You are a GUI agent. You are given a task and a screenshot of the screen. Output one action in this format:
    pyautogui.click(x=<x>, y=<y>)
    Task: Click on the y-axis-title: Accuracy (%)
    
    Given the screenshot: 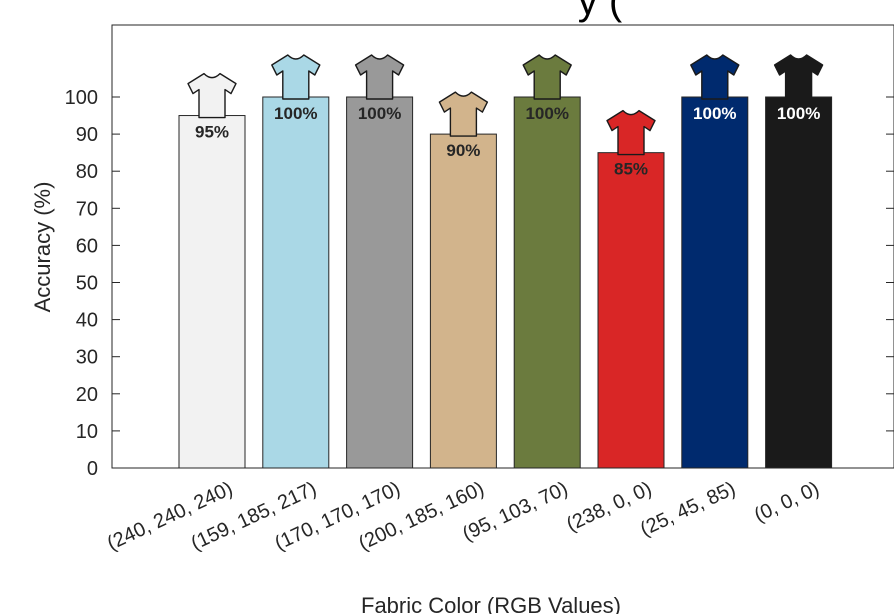 What is the action you would take?
    pyautogui.click(x=42, y=247)
    